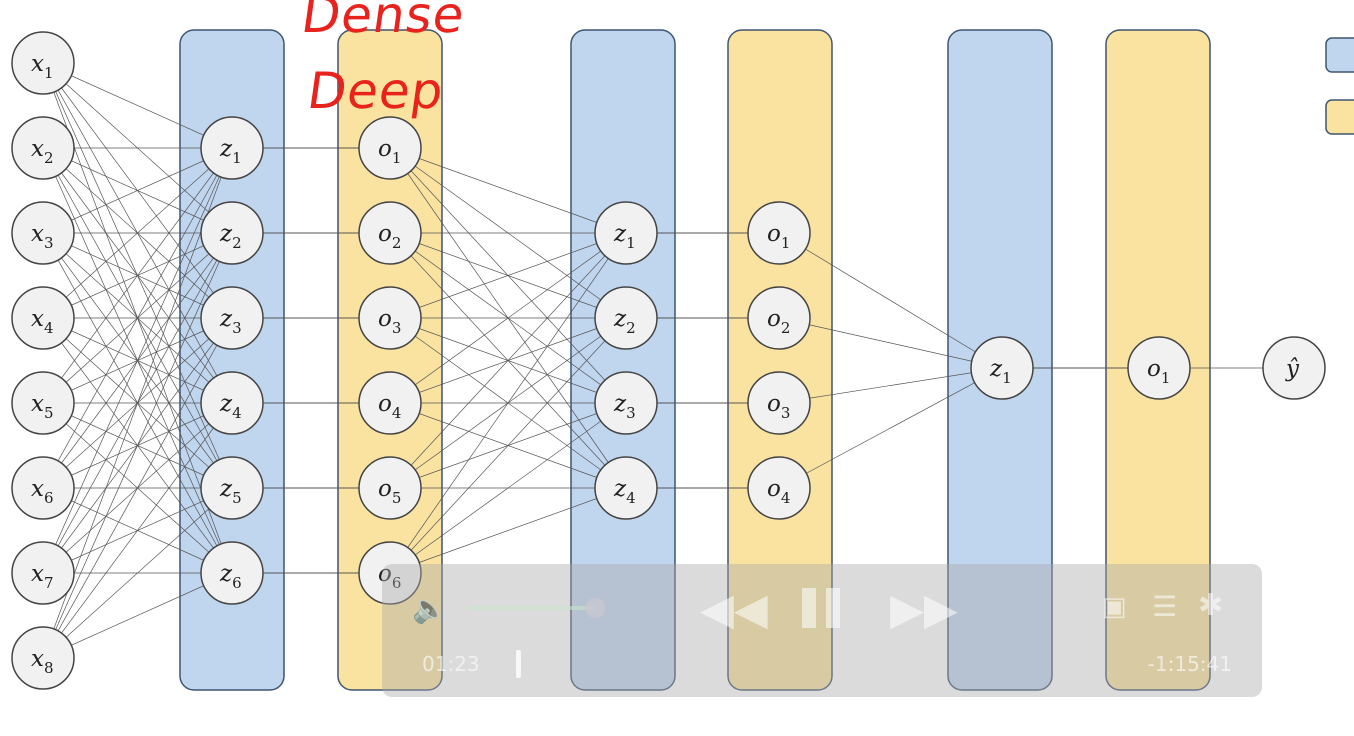 This screenshot has height=736, width=1354. I want to click on node-o-2-6: o6, so click(390, 573).